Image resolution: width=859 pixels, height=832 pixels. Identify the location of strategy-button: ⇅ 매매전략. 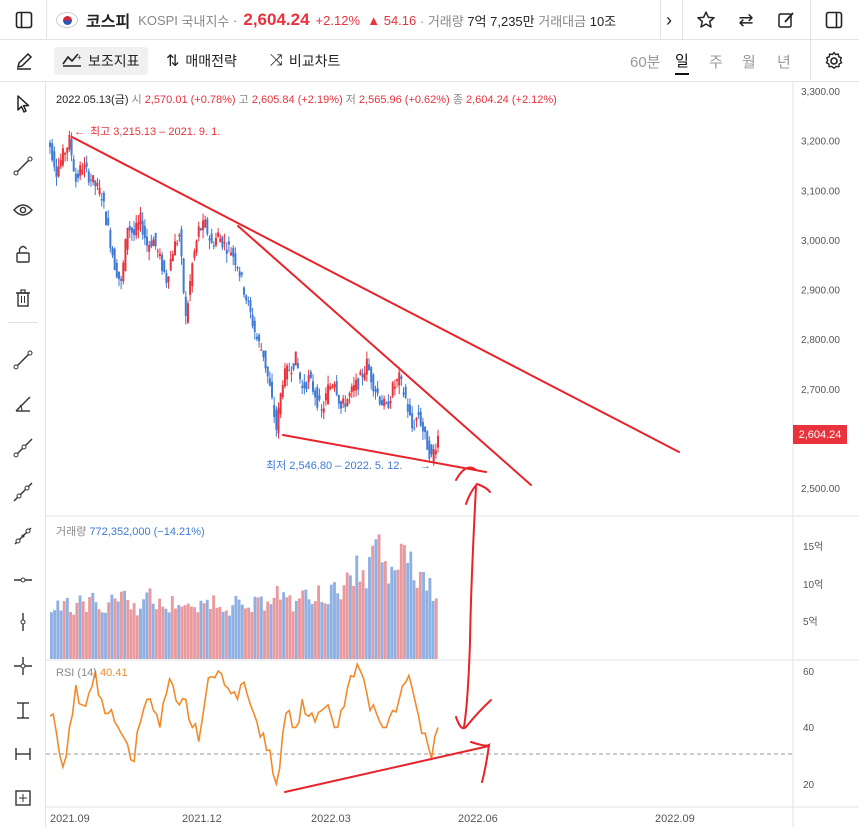
(201, 61).